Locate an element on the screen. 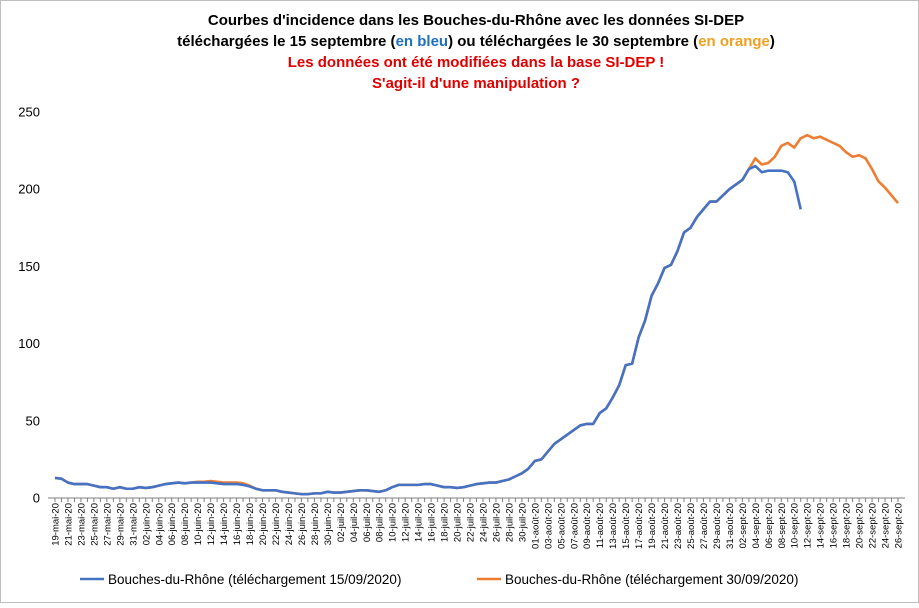 The image size is (919, 608). x-tick-label: 23-mai-20 is located at coordinates (81, 524).